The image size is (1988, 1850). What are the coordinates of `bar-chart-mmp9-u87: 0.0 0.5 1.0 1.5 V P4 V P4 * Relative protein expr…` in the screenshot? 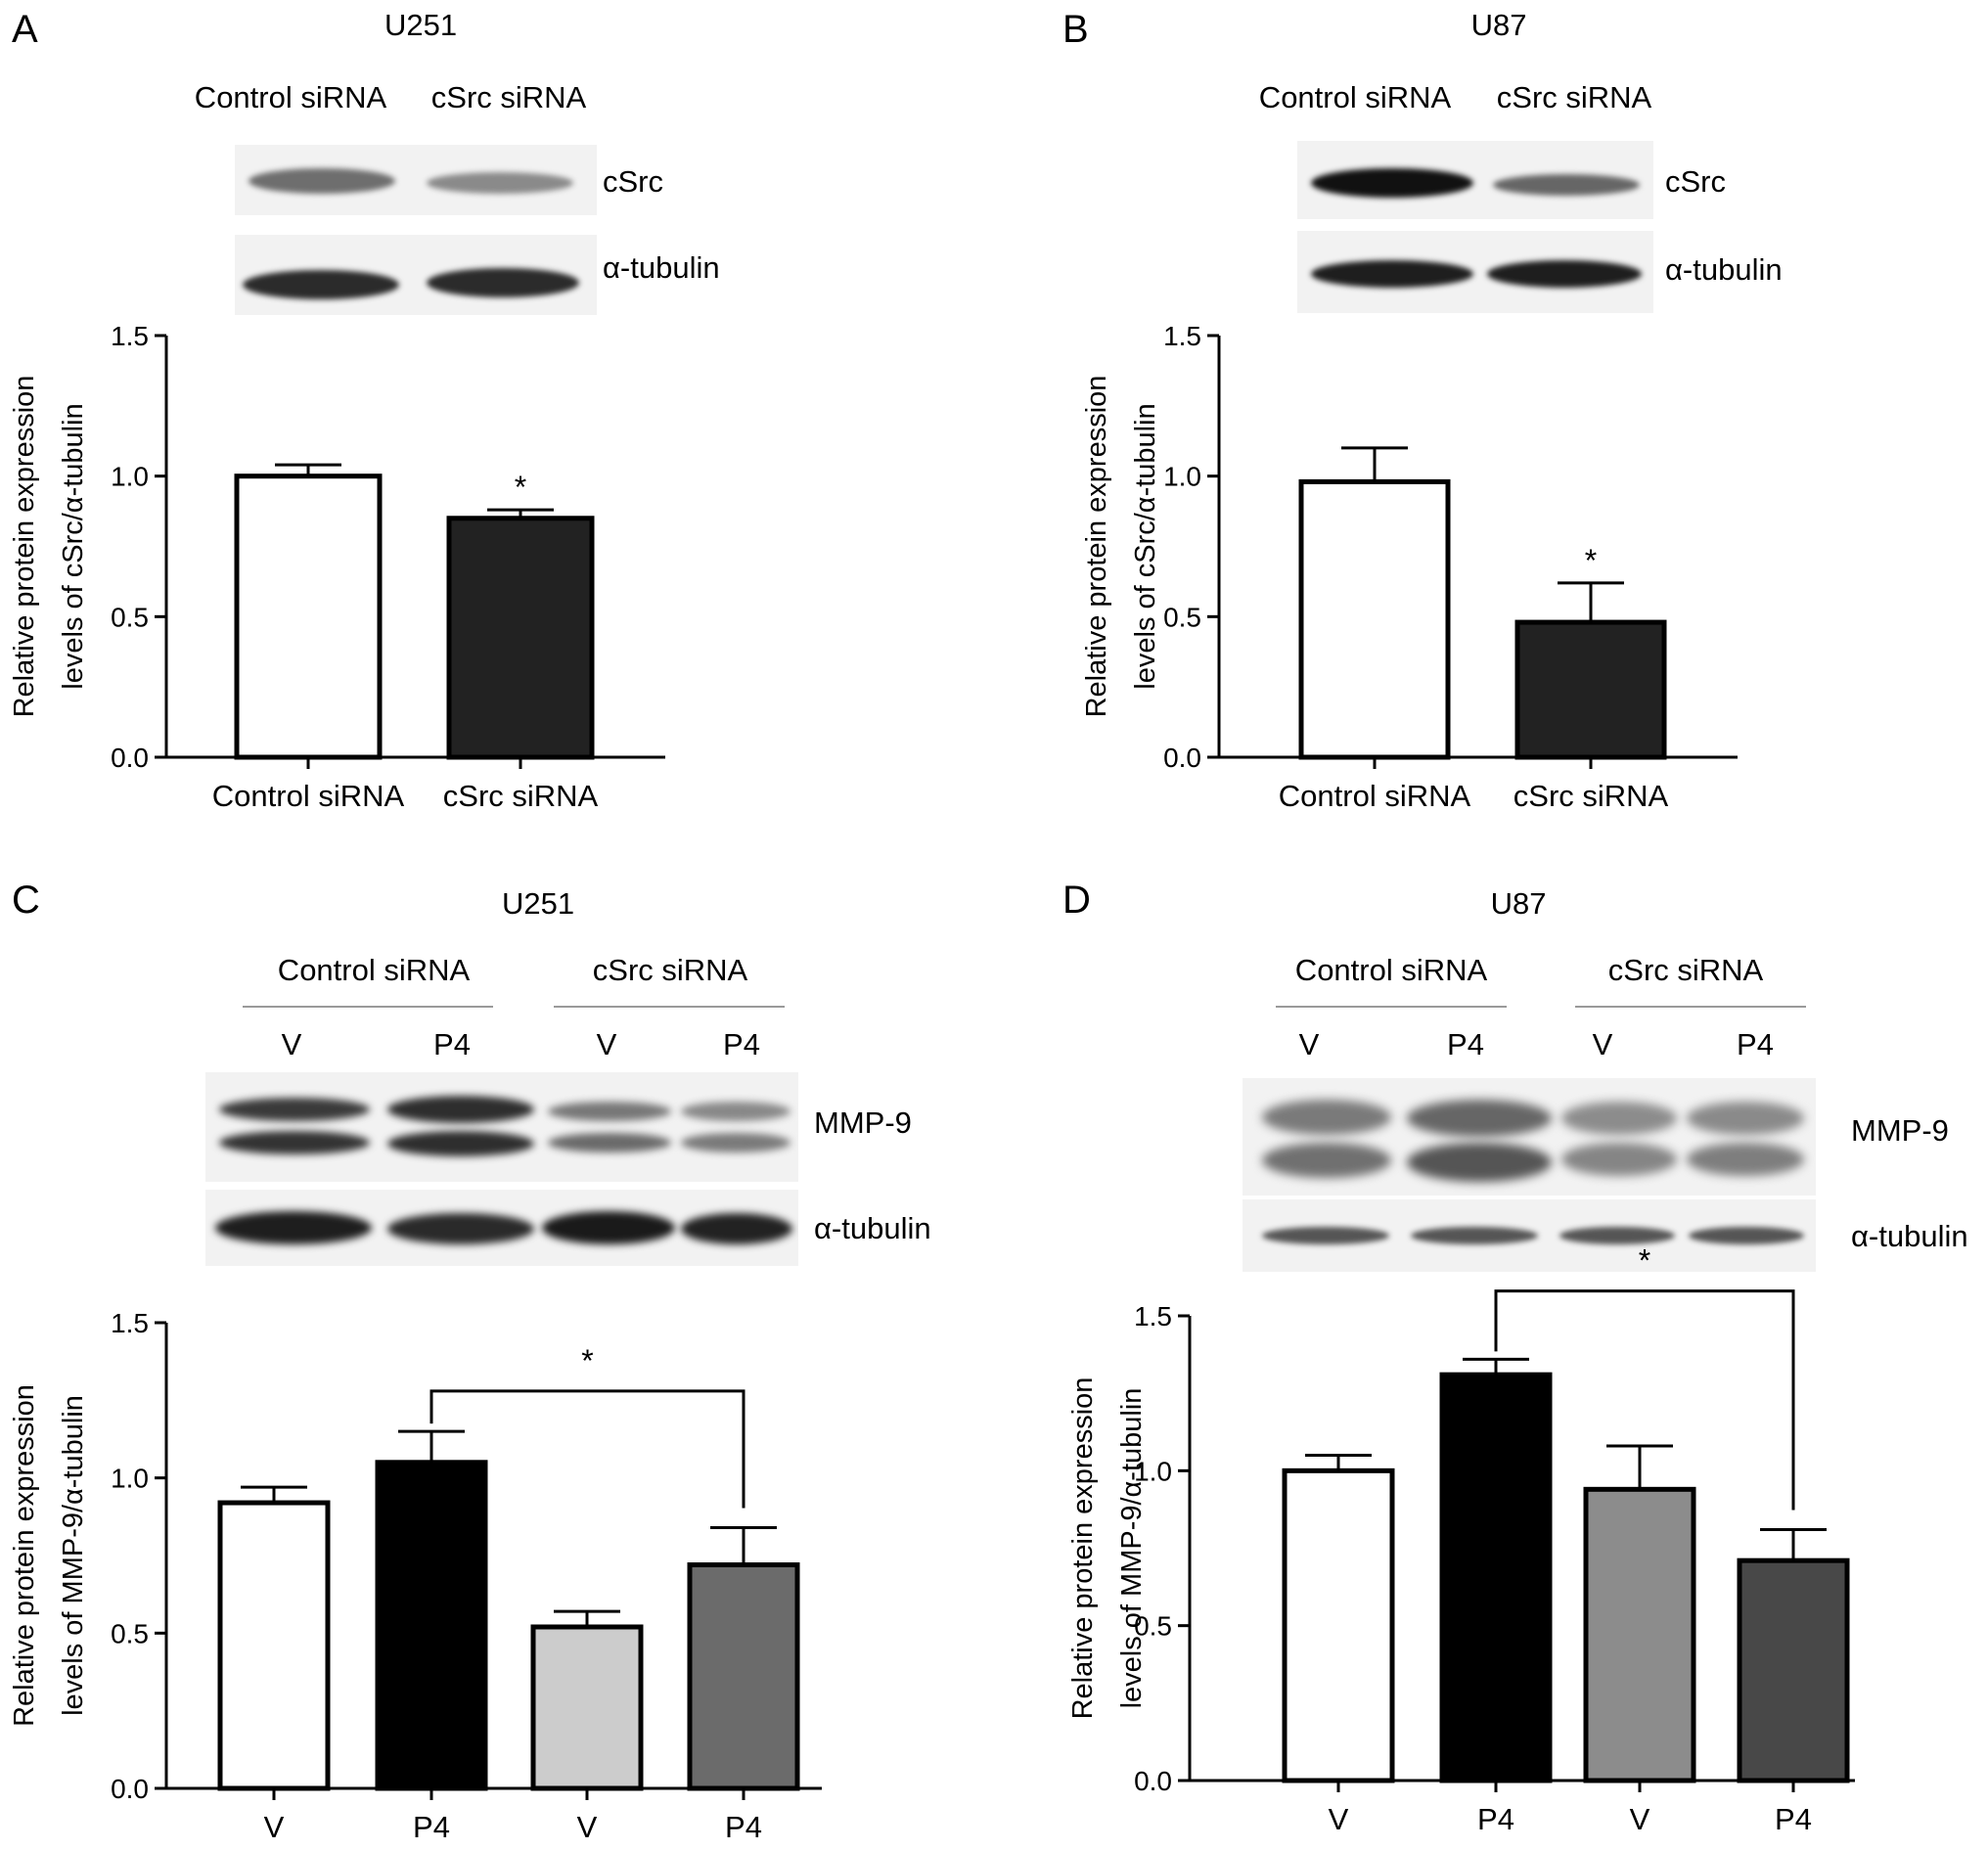 It's located at (1461, 1539).